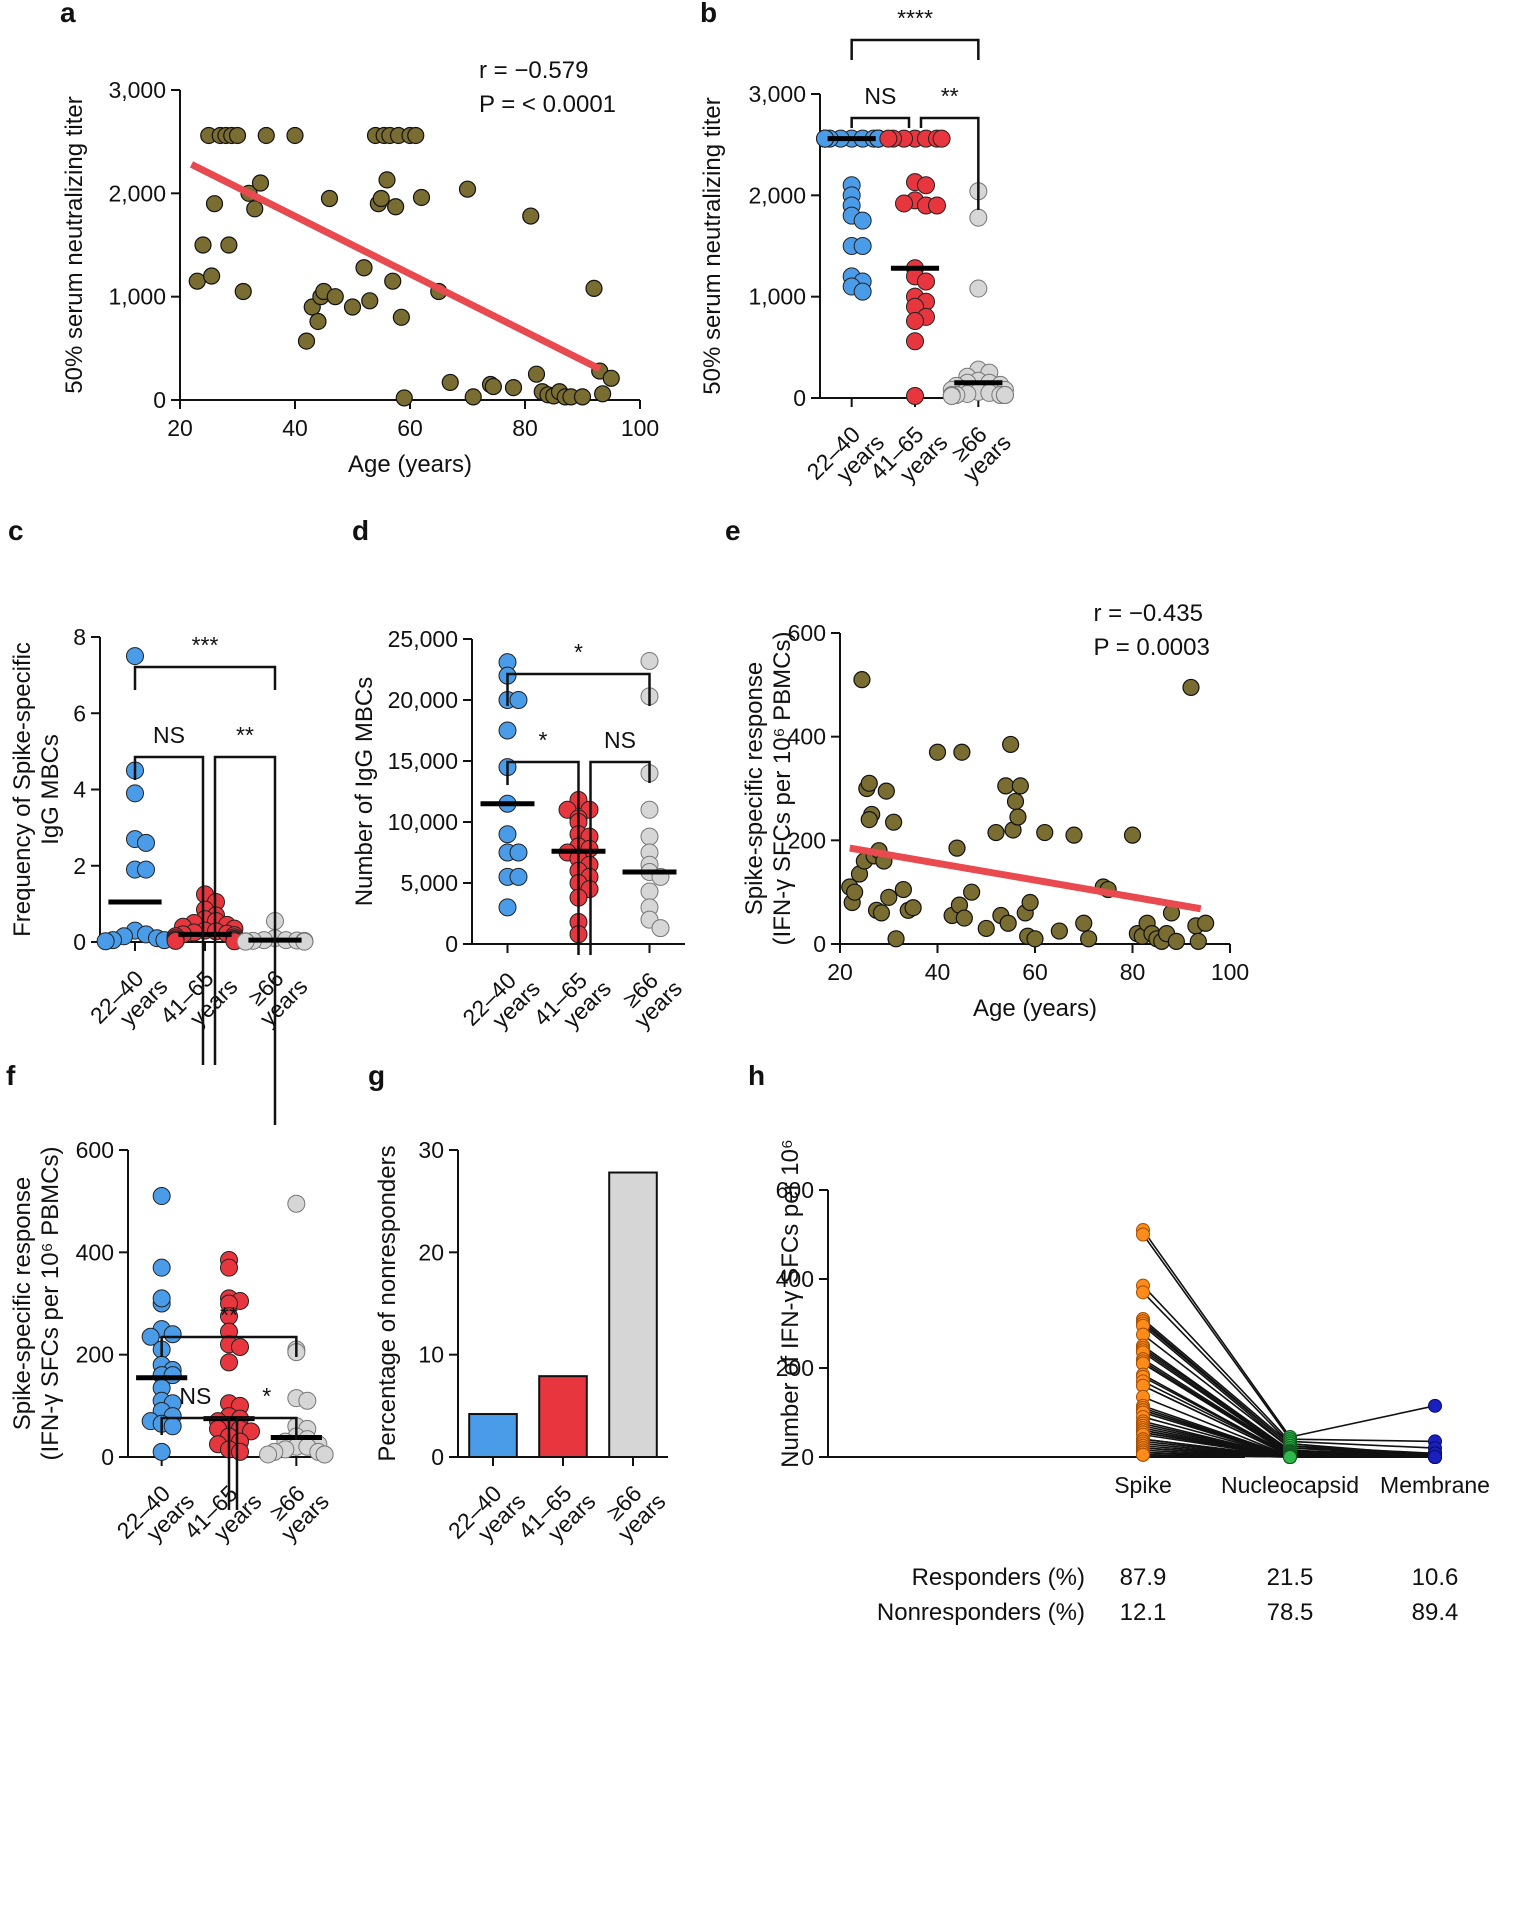  What do you see at coordinates (1435, 1612) in the screenshot?
I see `table-cell: 89.4` at bounding box center [1435, 1612].